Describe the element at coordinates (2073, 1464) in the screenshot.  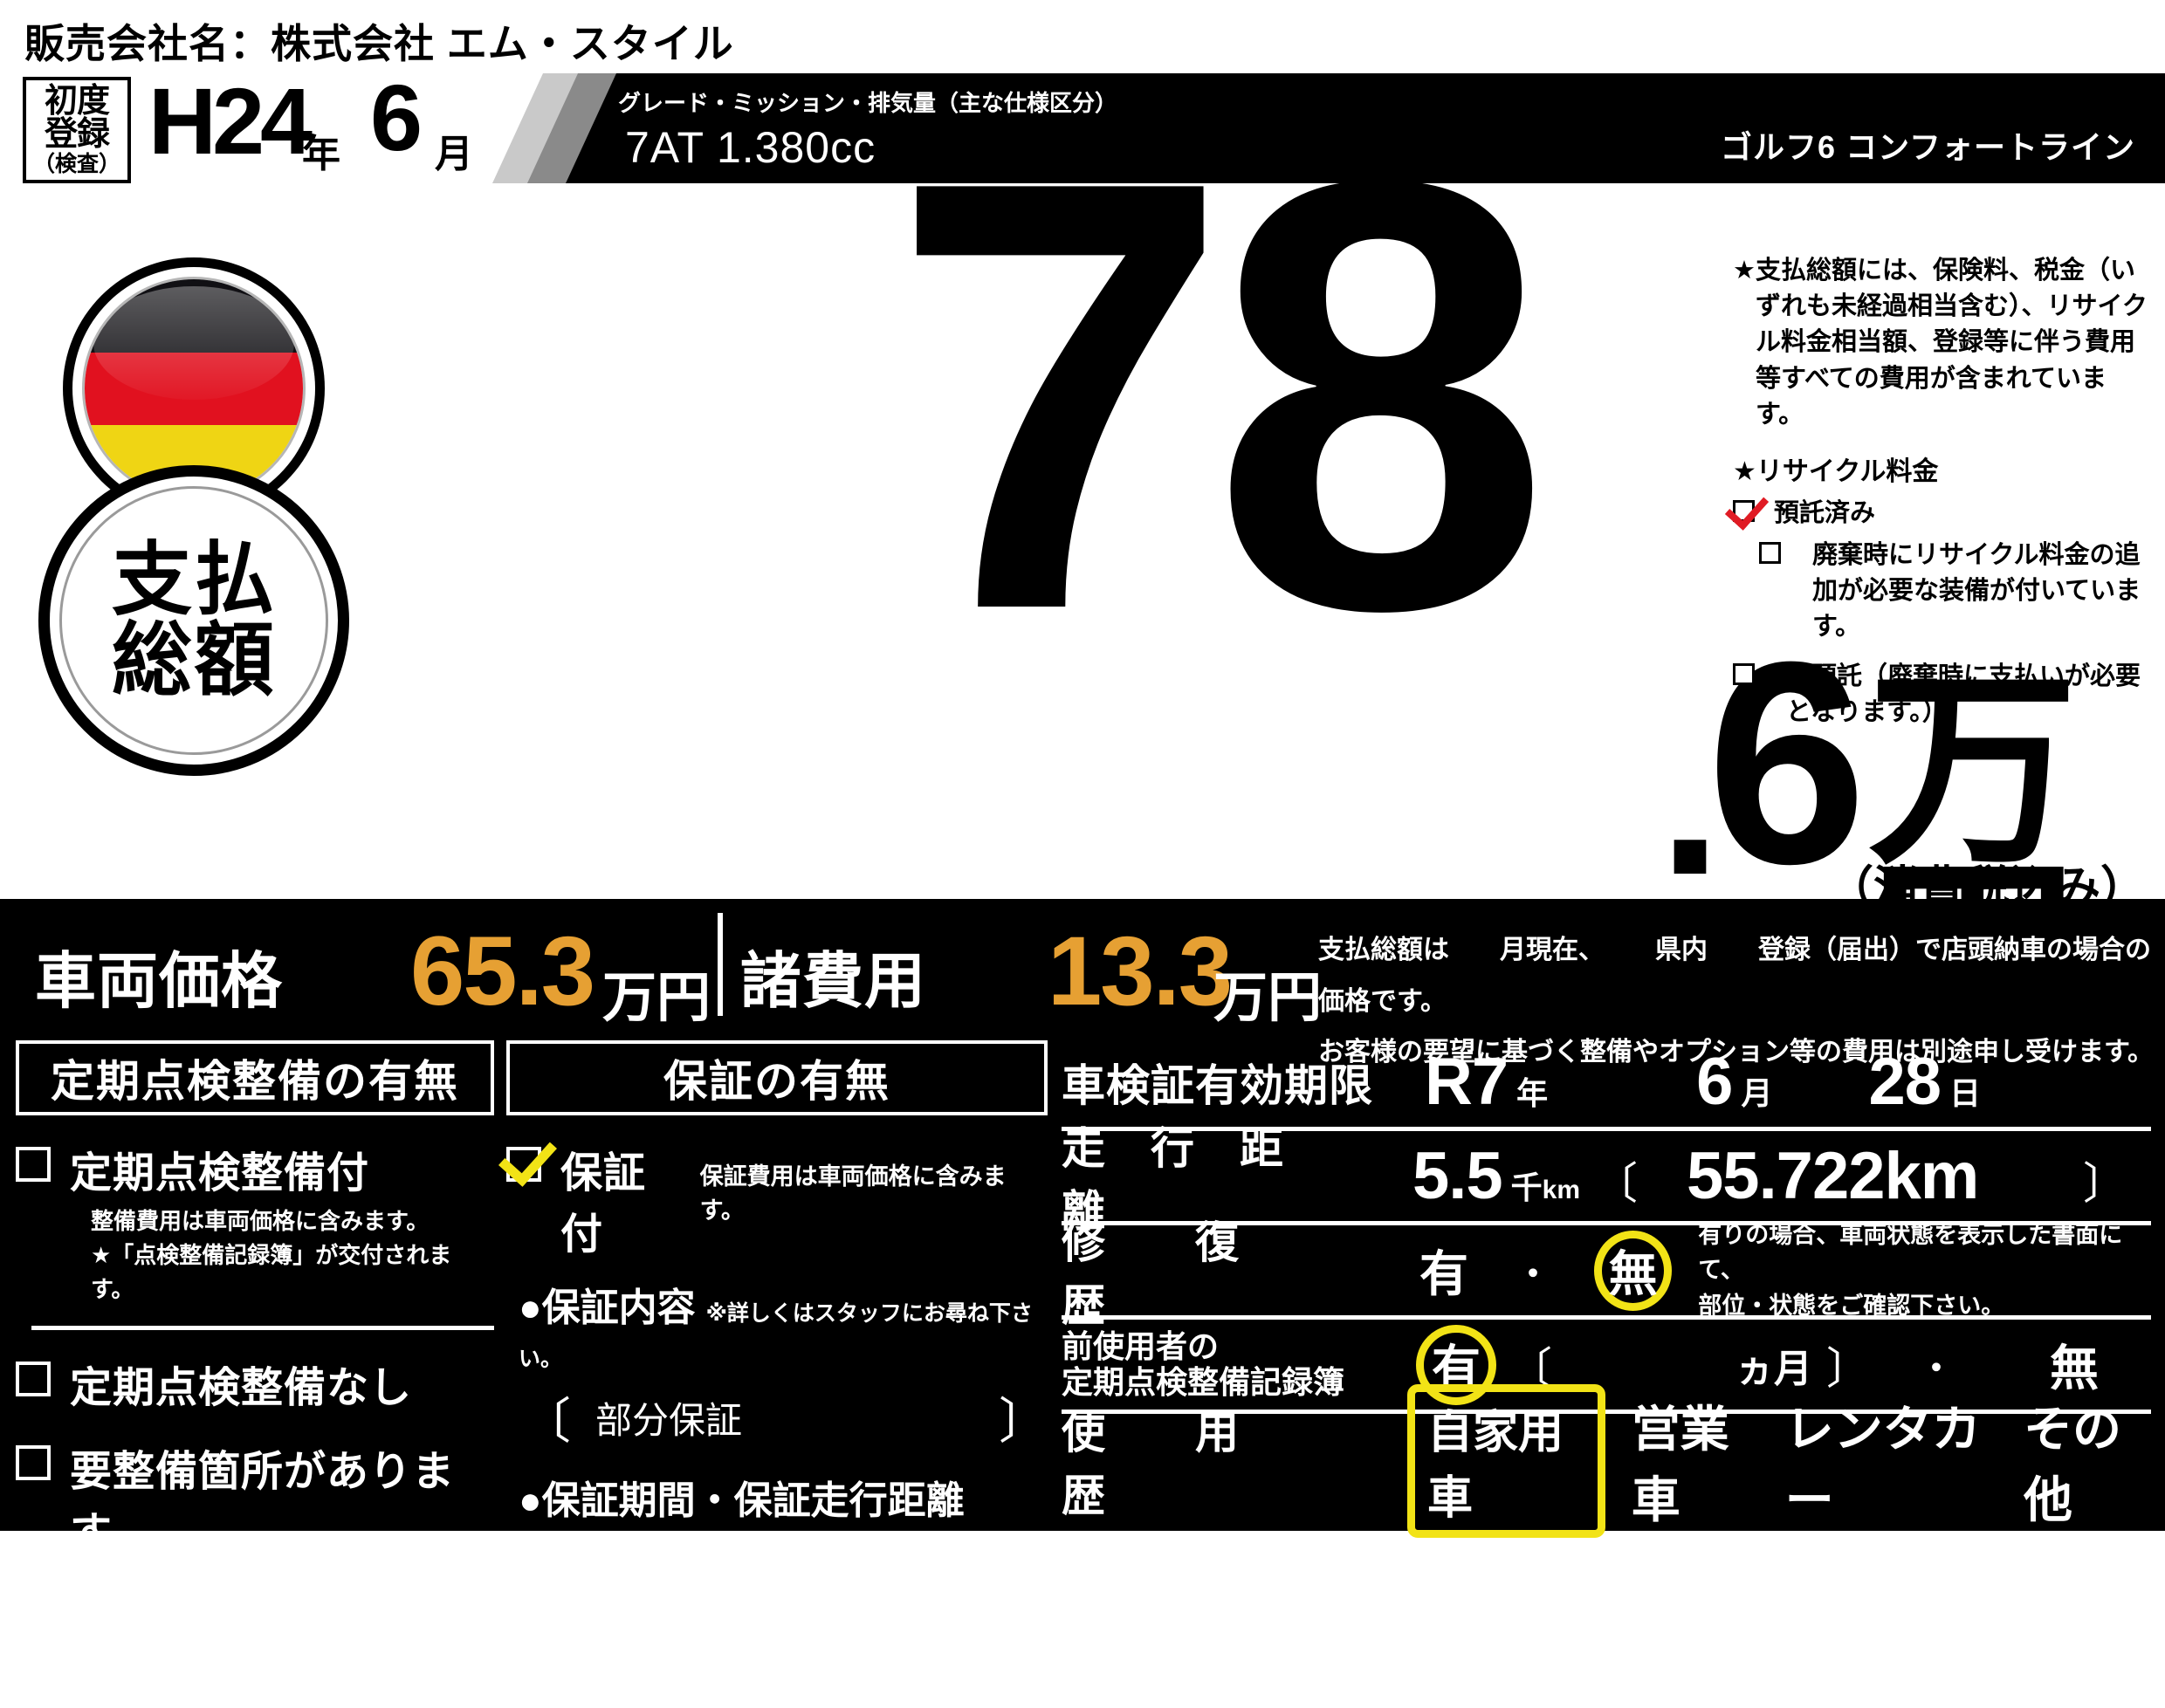
I see `usage-option-other: その他` at that location.